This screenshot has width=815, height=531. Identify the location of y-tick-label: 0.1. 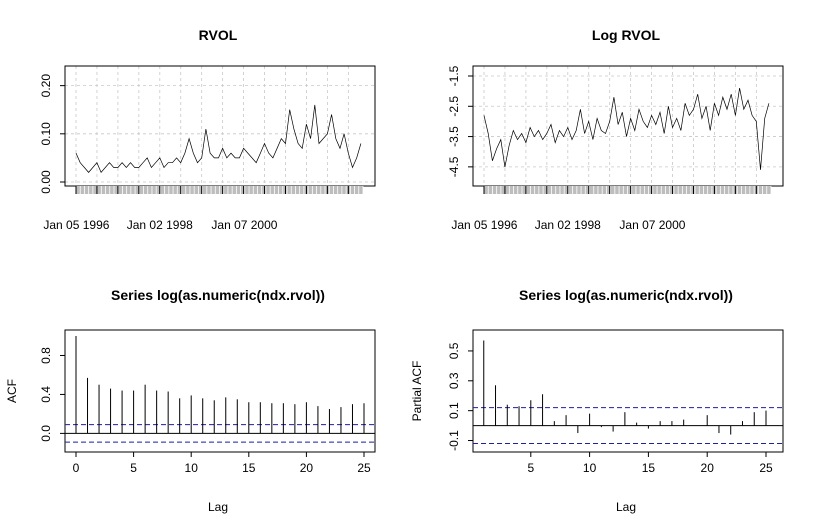
(454, 410).